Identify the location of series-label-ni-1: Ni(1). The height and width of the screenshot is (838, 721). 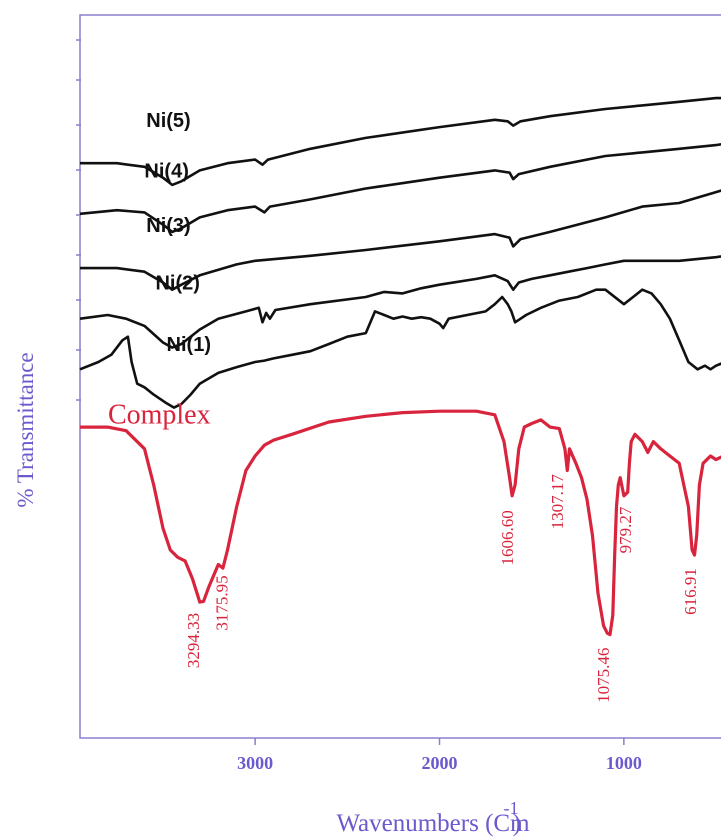
(189, 345).